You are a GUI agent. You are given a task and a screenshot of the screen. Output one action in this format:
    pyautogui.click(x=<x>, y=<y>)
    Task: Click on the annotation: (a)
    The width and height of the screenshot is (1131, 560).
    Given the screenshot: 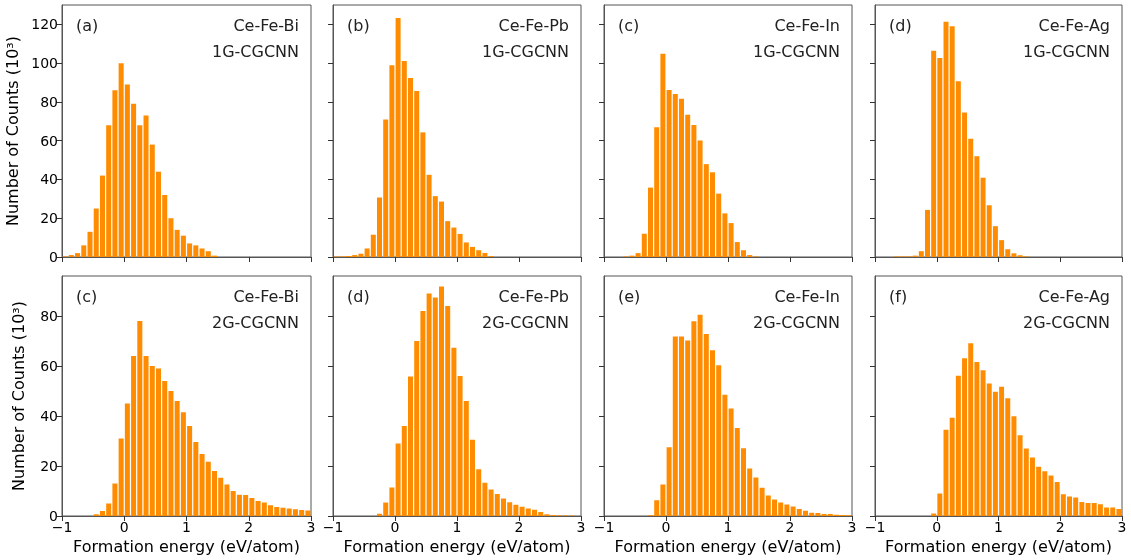 What is the action you would take?
    pyautogui.click(x=87, y=25)
    